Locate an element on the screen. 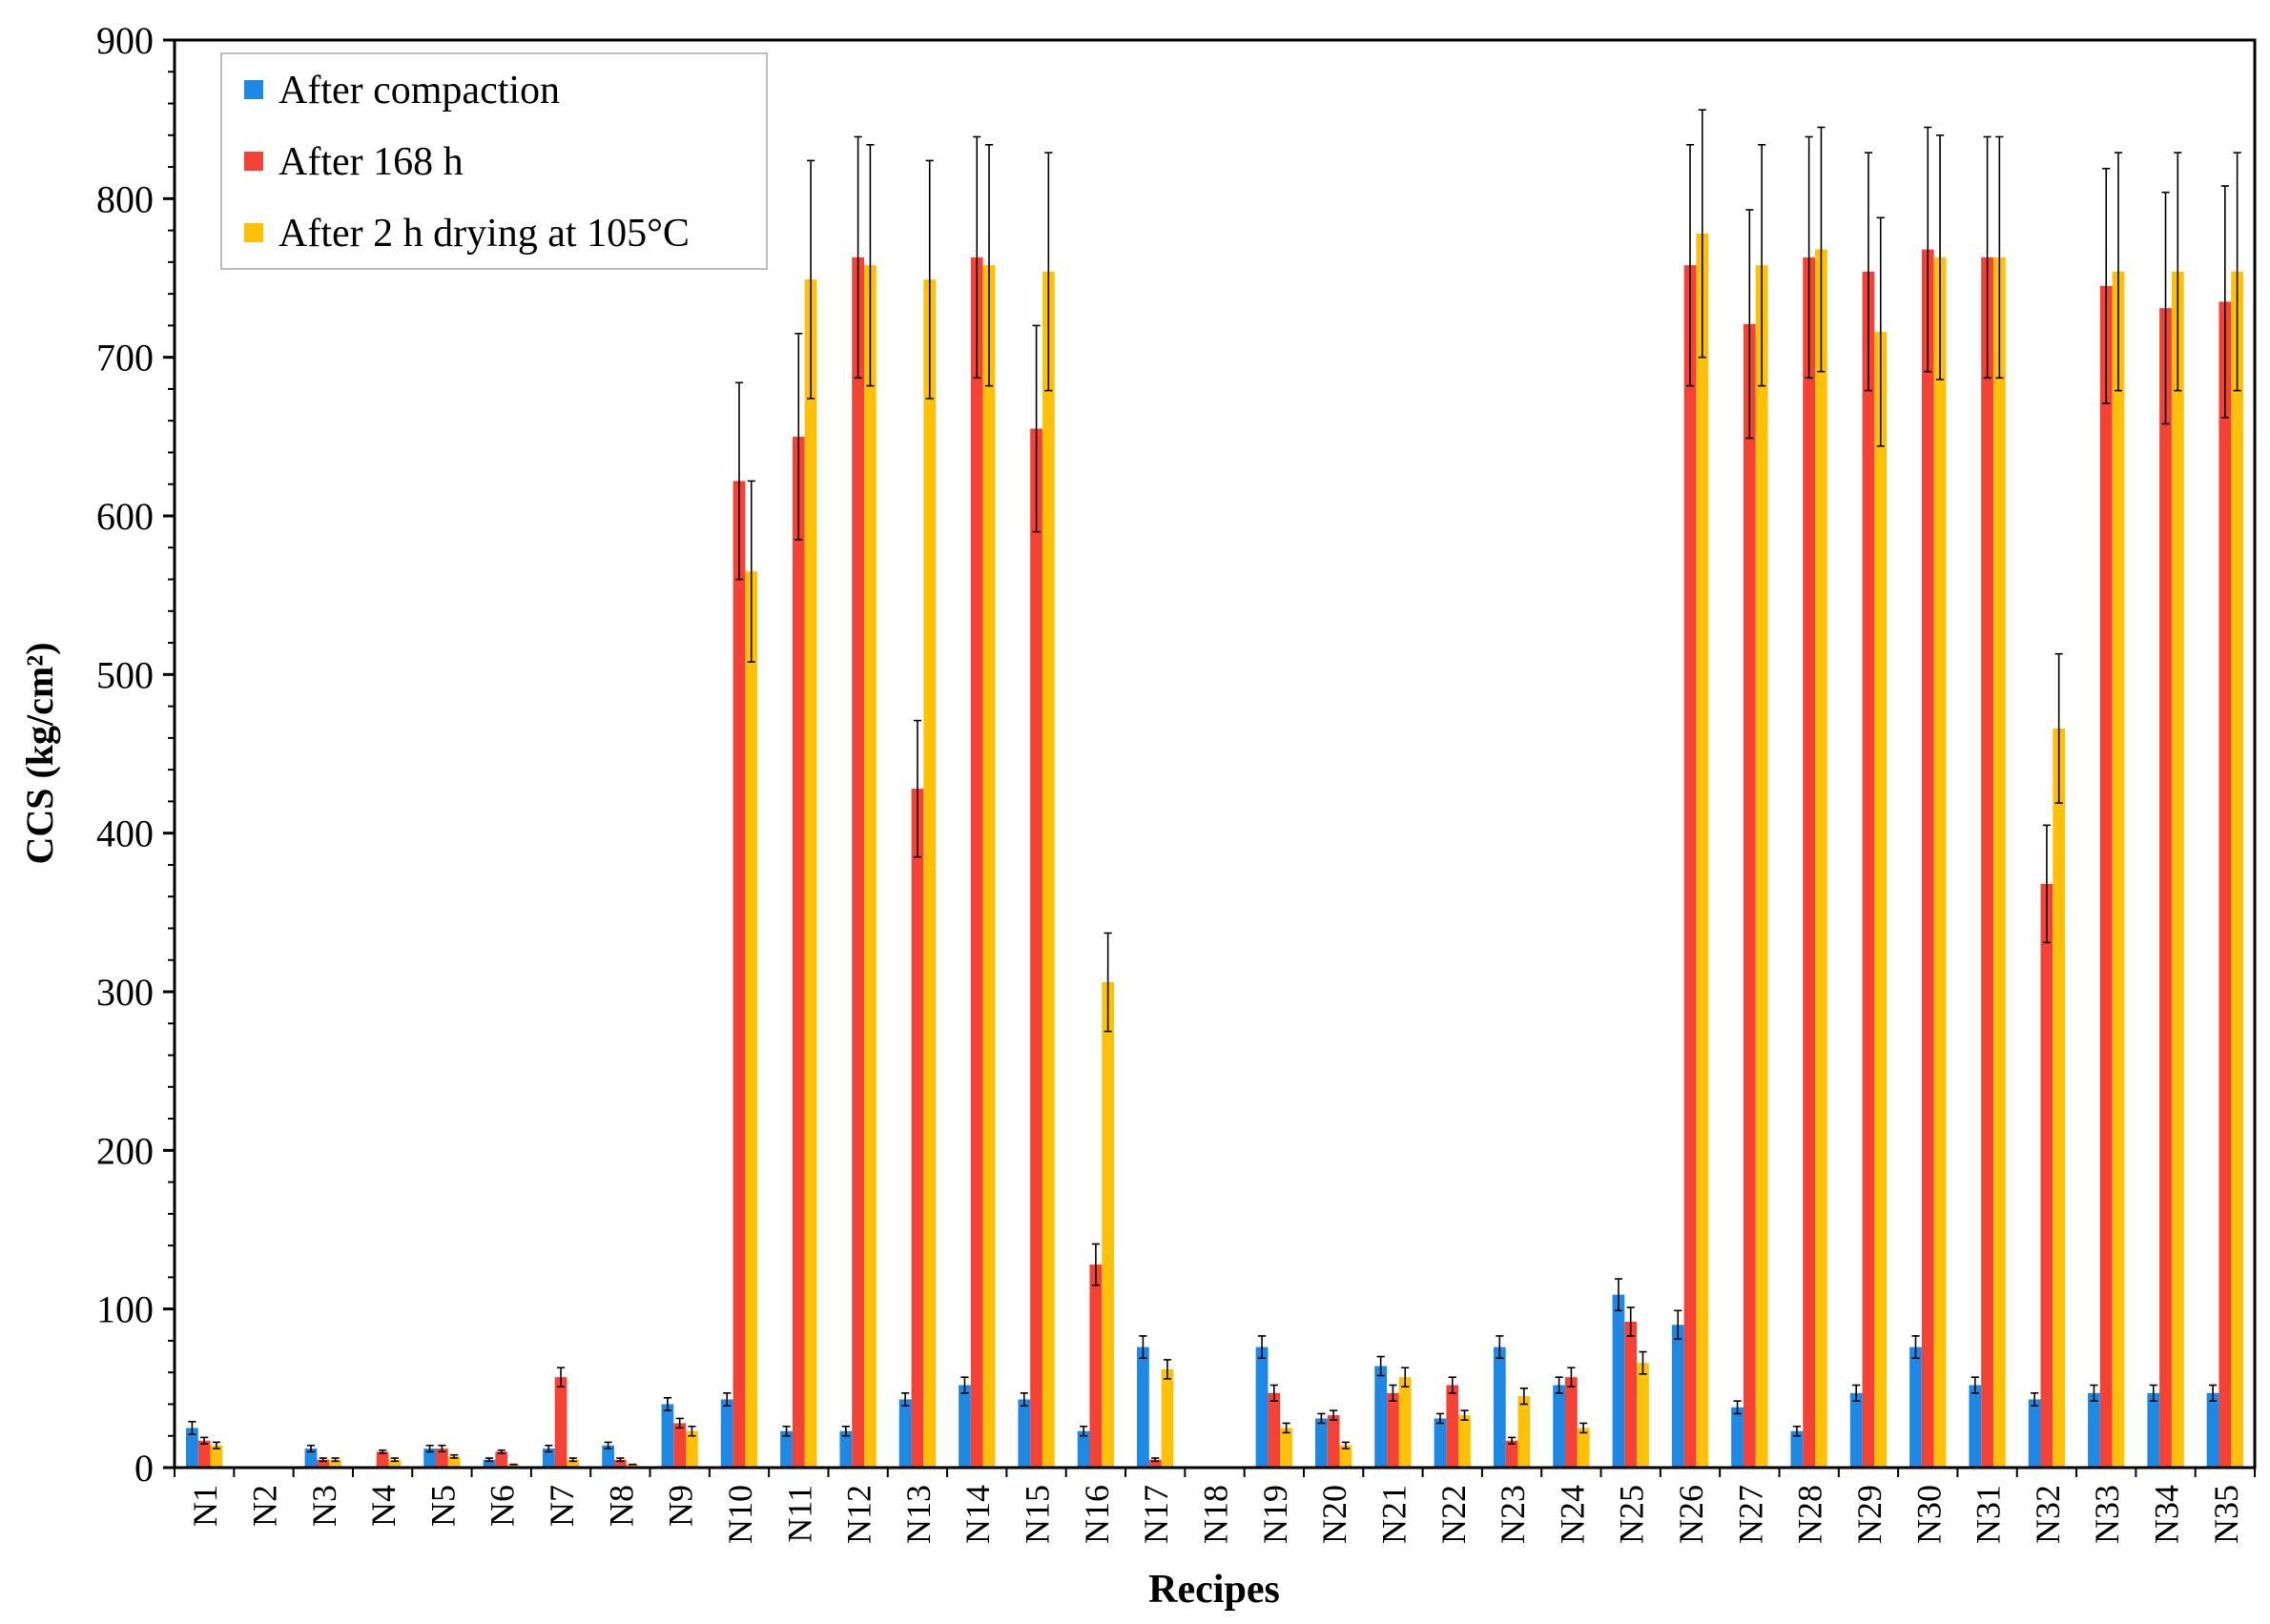 This screenshot has height=1624, width=2270. error-bar-after-2-h-drying-at-105-c-n27 is located at coordinates (1762, 265).